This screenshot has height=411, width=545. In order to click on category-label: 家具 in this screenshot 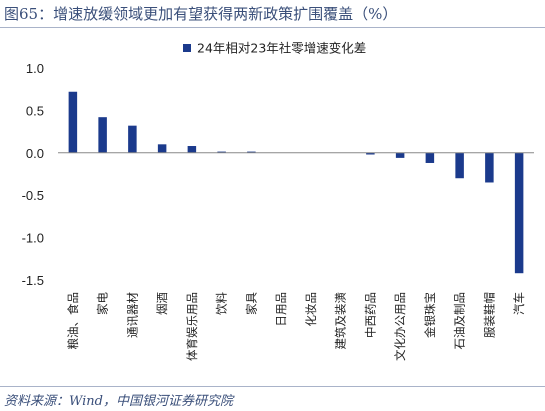, I will do `click(251, 303)`.